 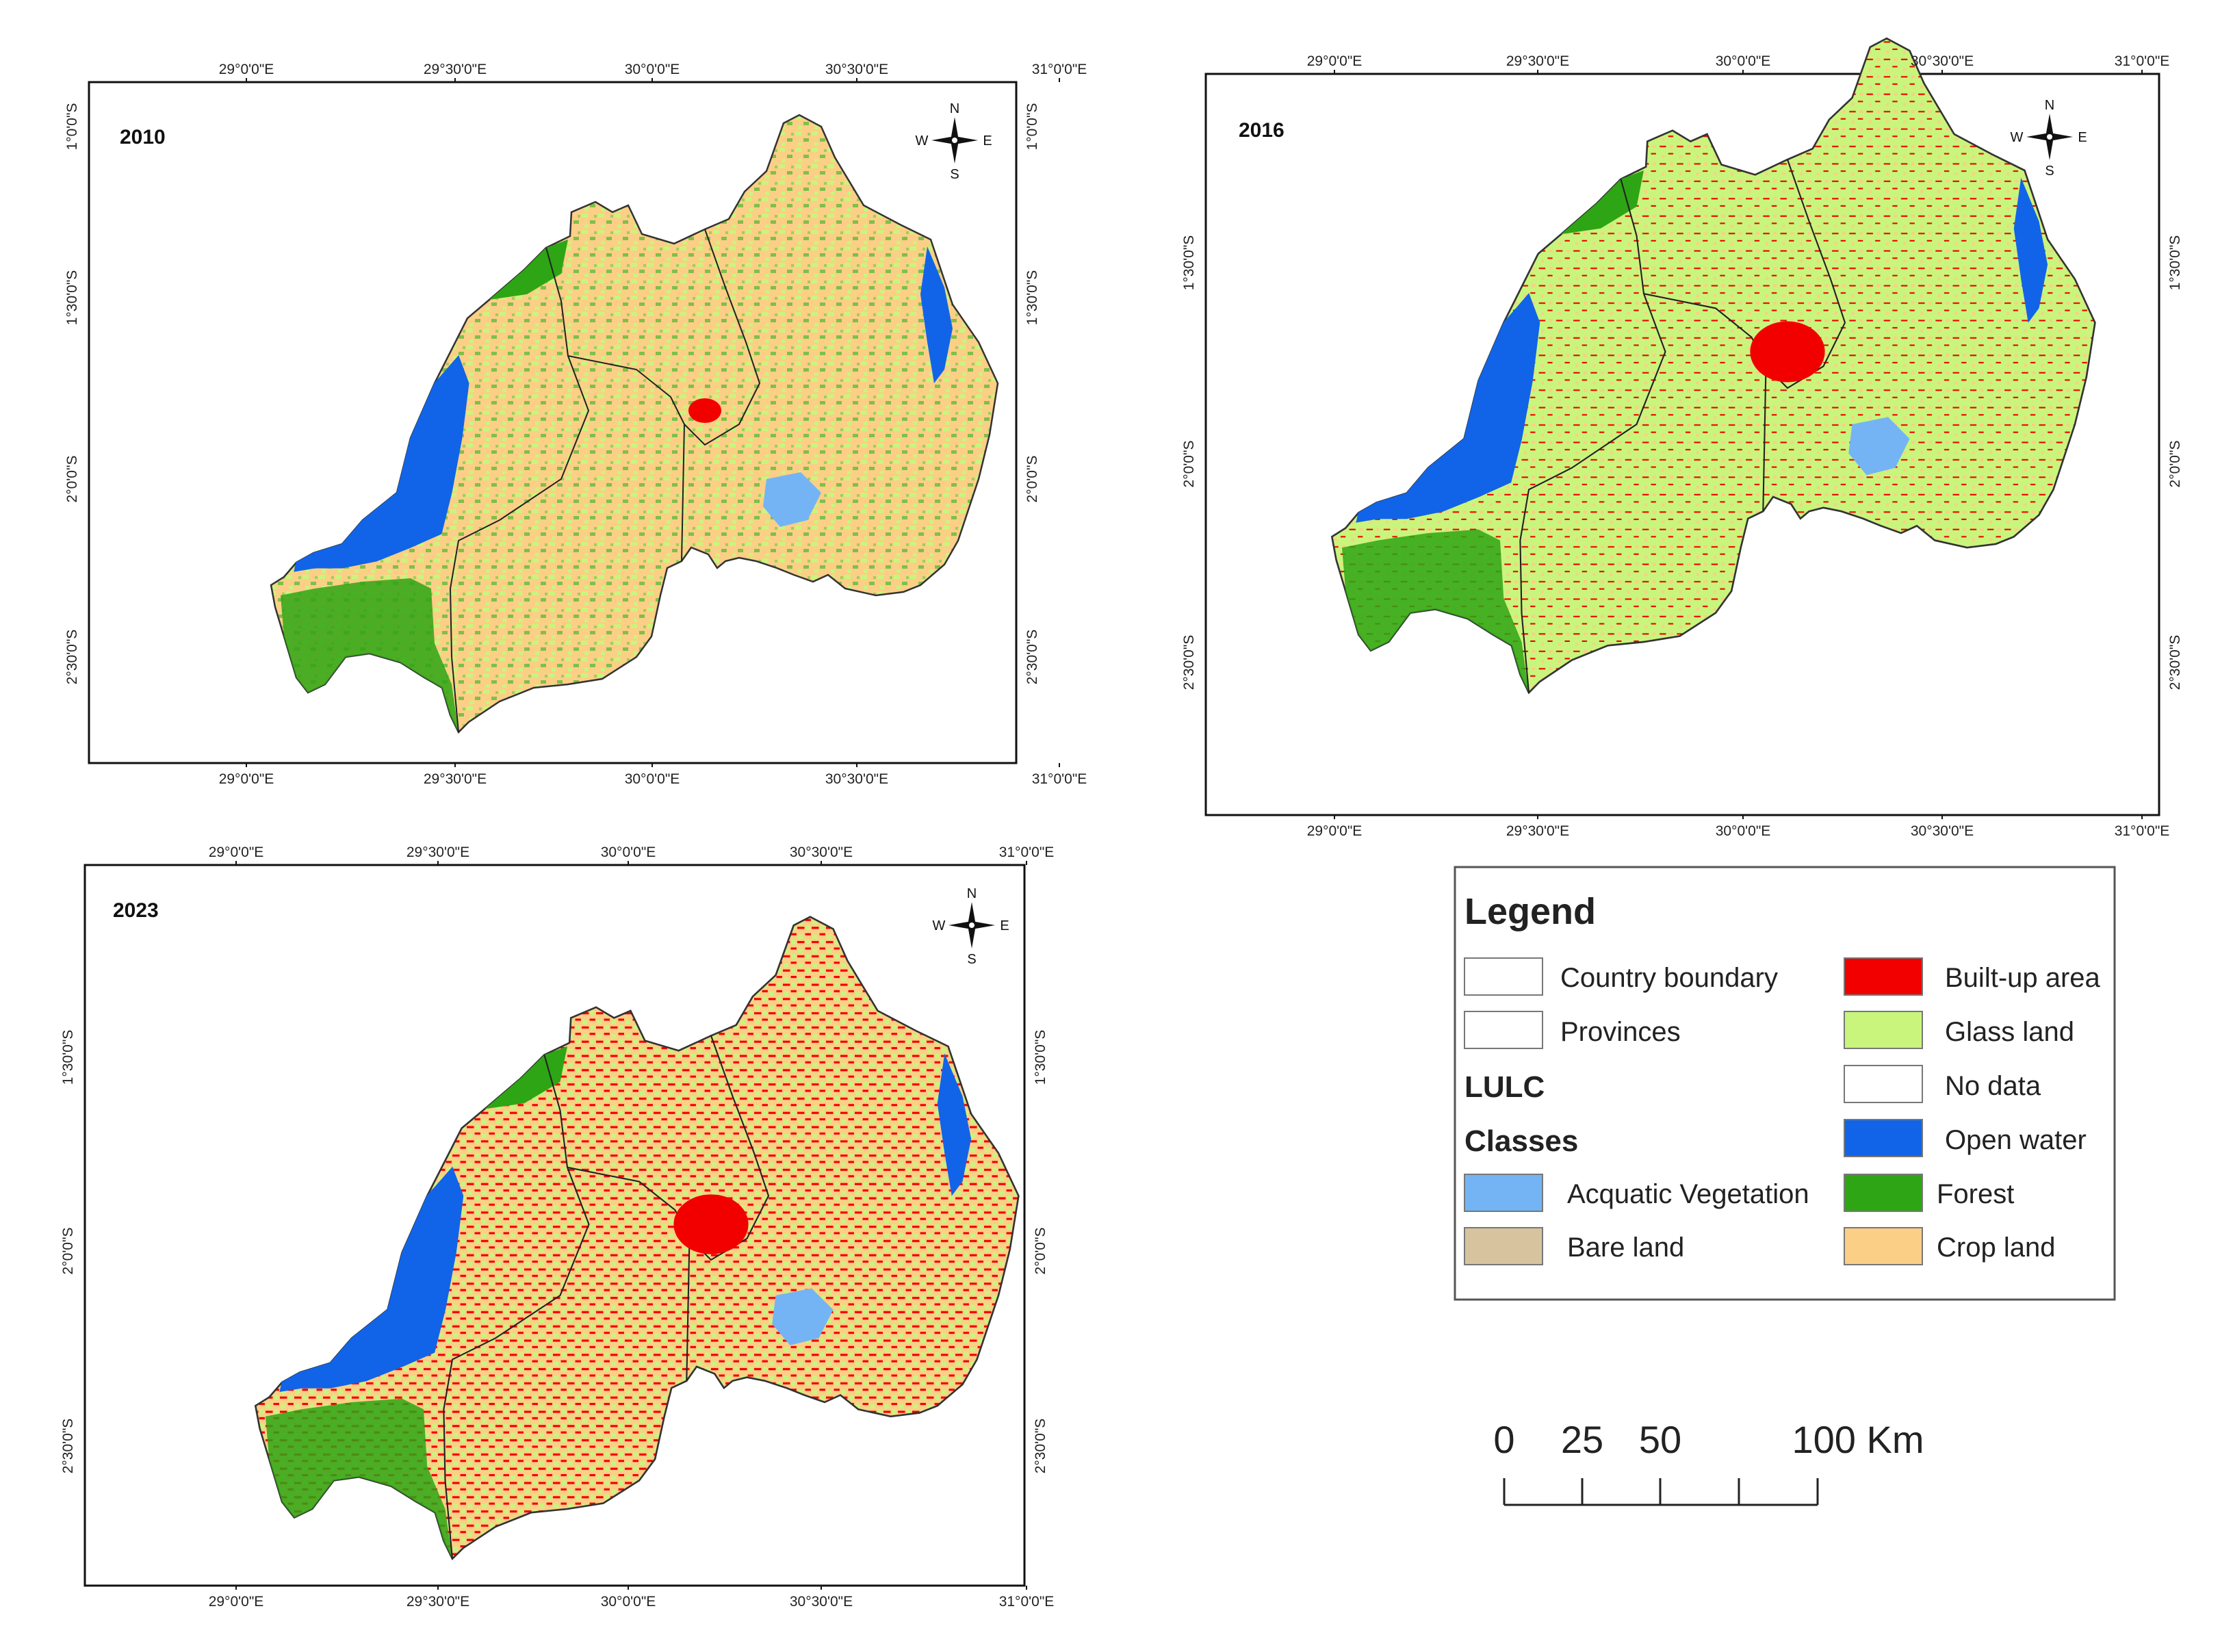 I want to click on legend-label: Country boundary, so click(x=1669, y=978).